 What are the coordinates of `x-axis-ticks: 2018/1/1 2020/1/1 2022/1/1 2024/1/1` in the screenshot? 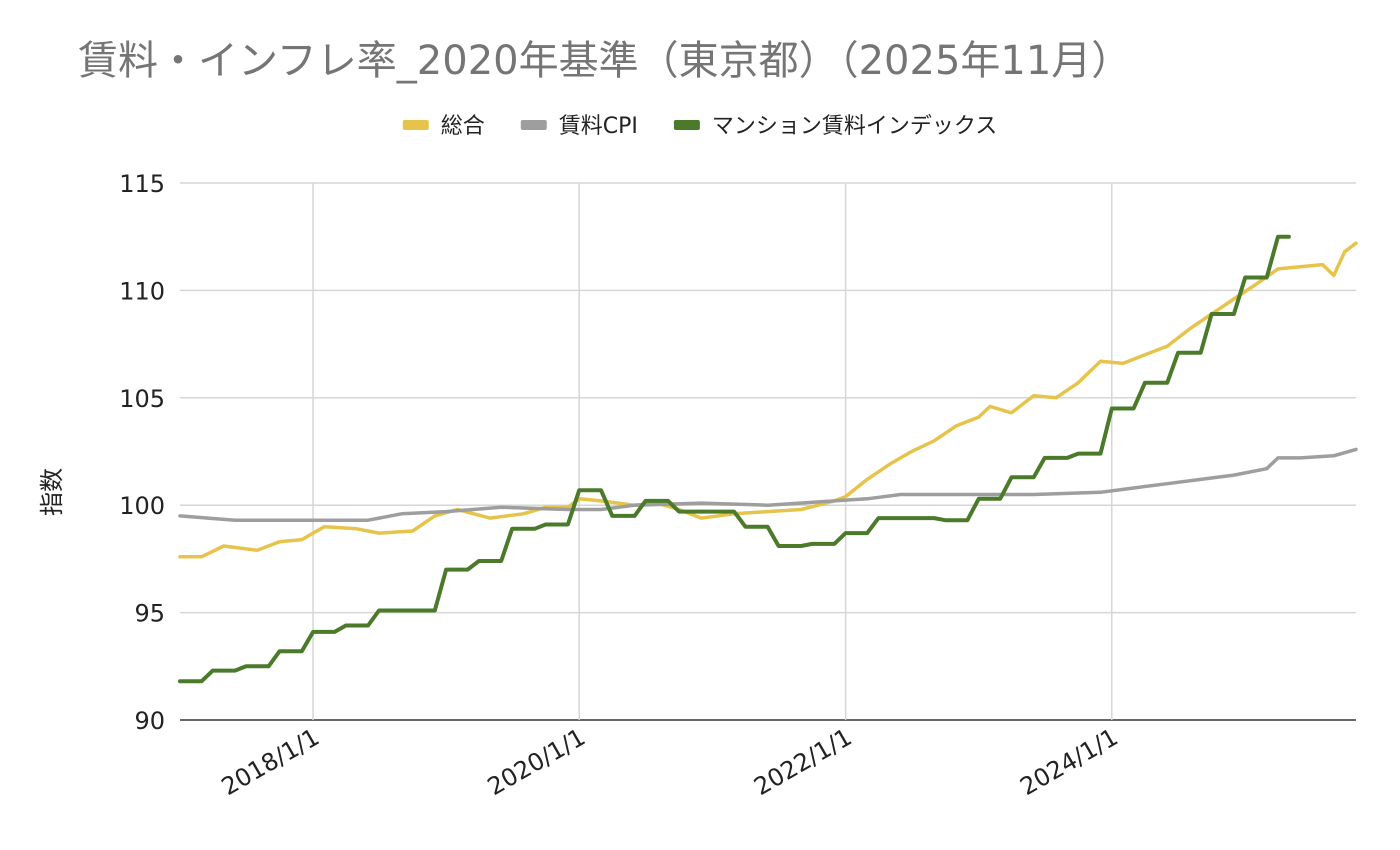 It's located at (670, 762).